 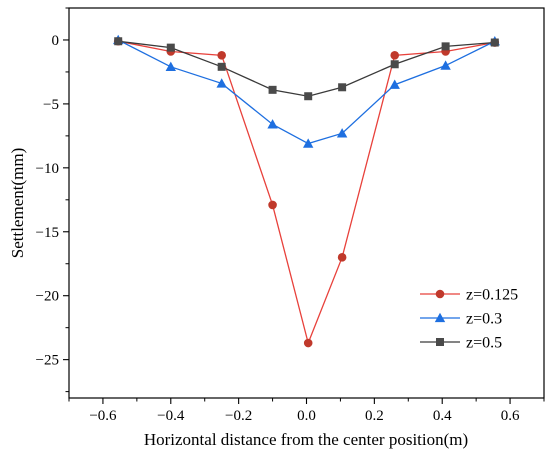 I want to click on y-tick-label: −20, so click(x=47, y=297).